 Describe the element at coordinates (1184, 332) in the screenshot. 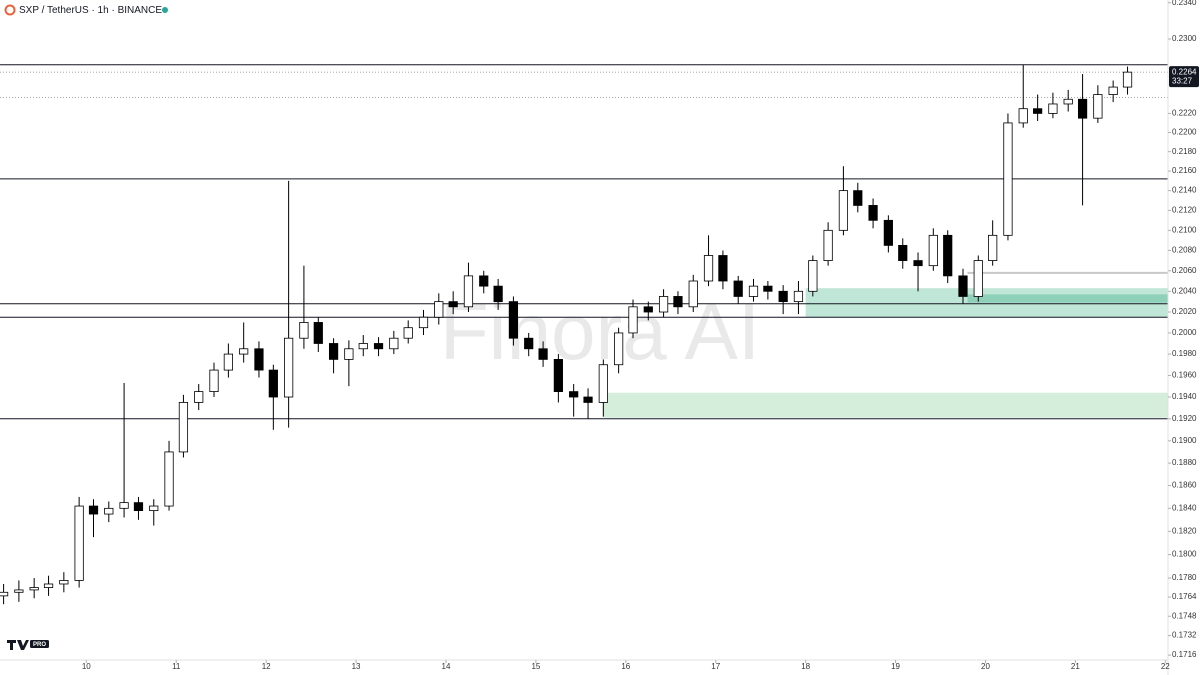

I see `y-tick-label: 0.2000` at that location.